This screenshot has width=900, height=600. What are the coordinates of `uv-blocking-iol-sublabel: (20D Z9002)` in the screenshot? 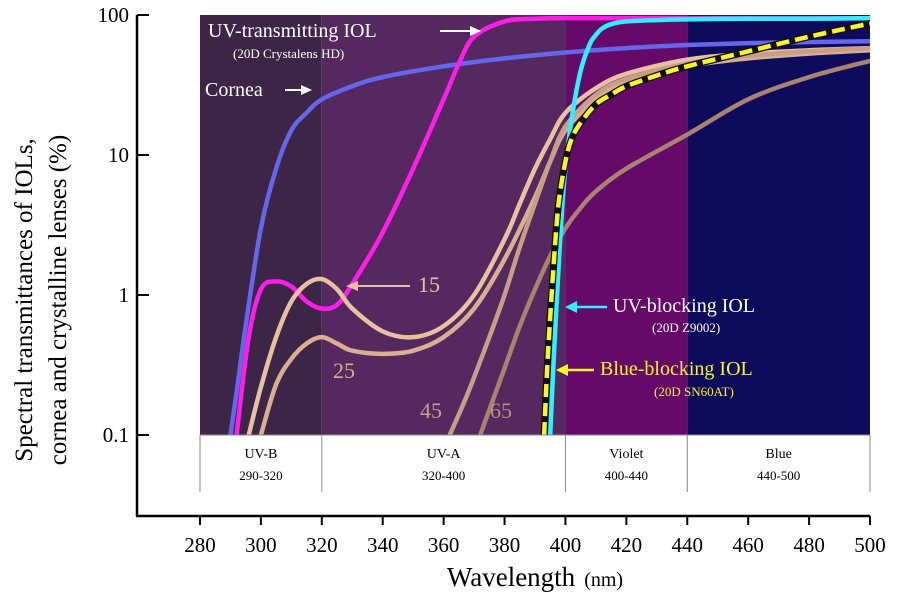 It's located at (686, 327).